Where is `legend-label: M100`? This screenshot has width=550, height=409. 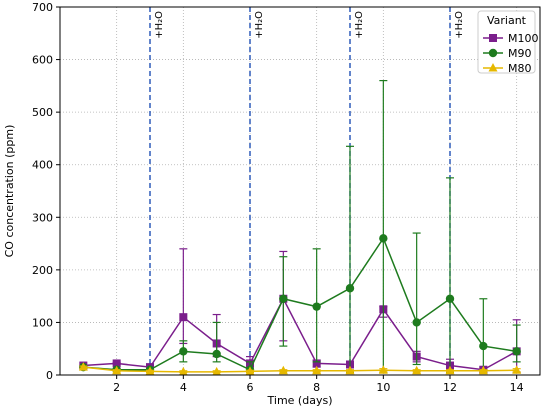
legend-label: M100 is located at coordinates (523, 38).